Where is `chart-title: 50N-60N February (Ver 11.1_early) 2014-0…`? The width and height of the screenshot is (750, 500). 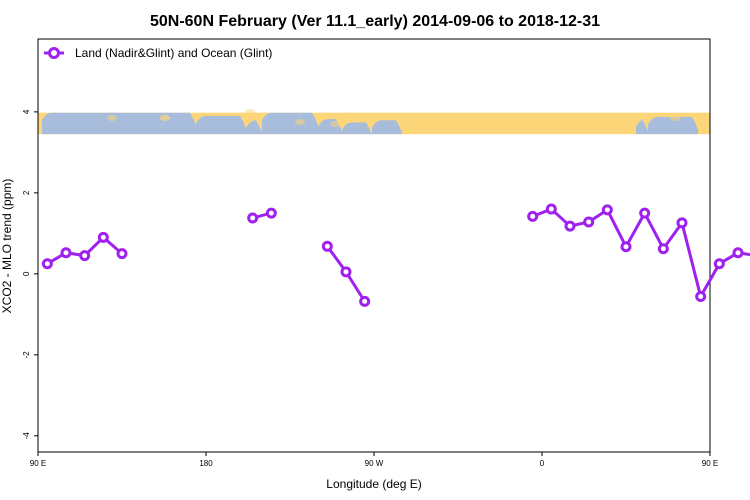 chart-title: 50N-60N February (Ver 11.1_early) 2014-0… is located at coordinates (375, 21).